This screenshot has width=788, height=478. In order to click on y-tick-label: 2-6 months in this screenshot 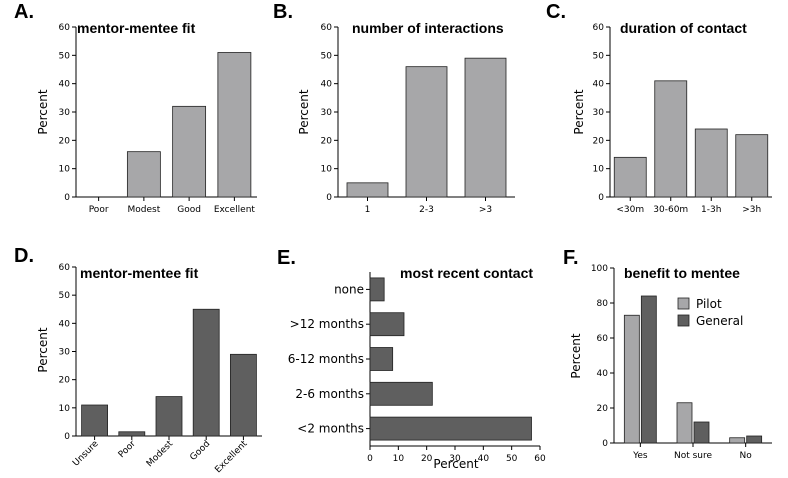, I will do `click(329, 394)`.